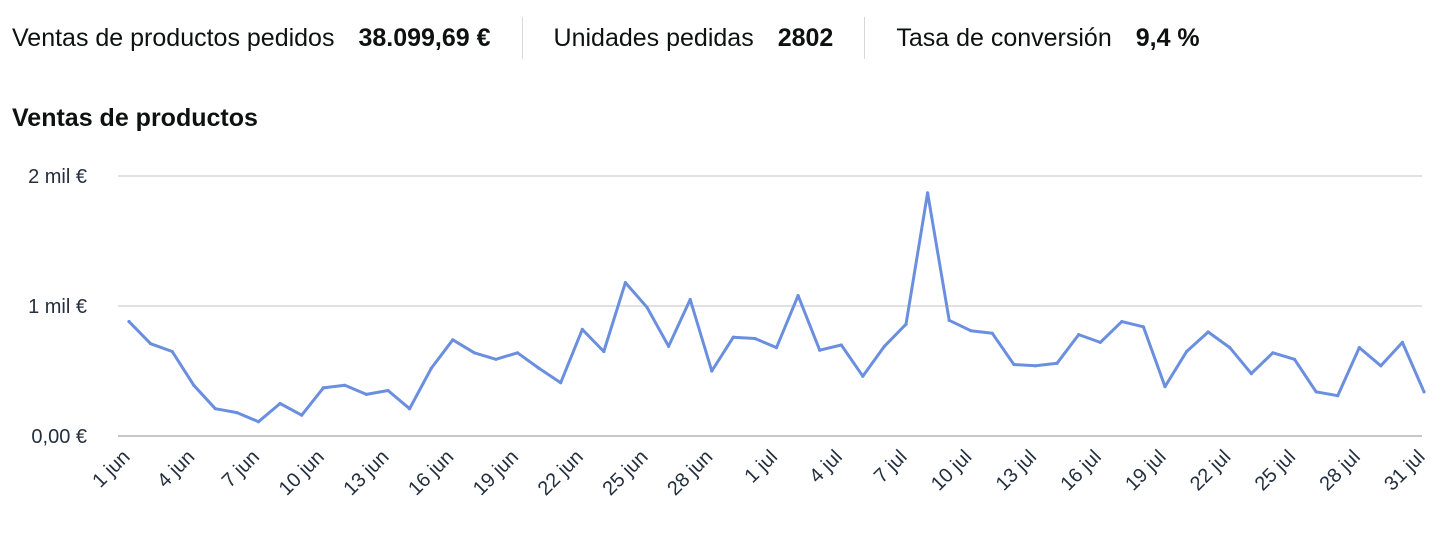 This screenshot has height=548, width=1446. I want to click on x-tick-label: 25 jul, so click(1275, 470).